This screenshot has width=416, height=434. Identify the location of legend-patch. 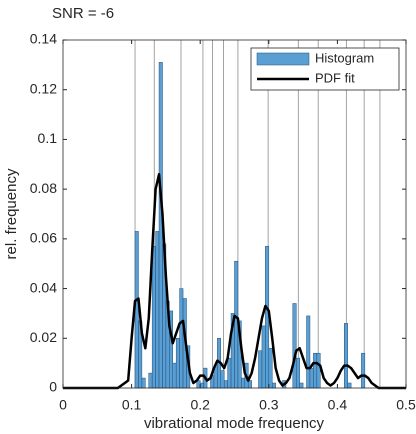
(283, 59).